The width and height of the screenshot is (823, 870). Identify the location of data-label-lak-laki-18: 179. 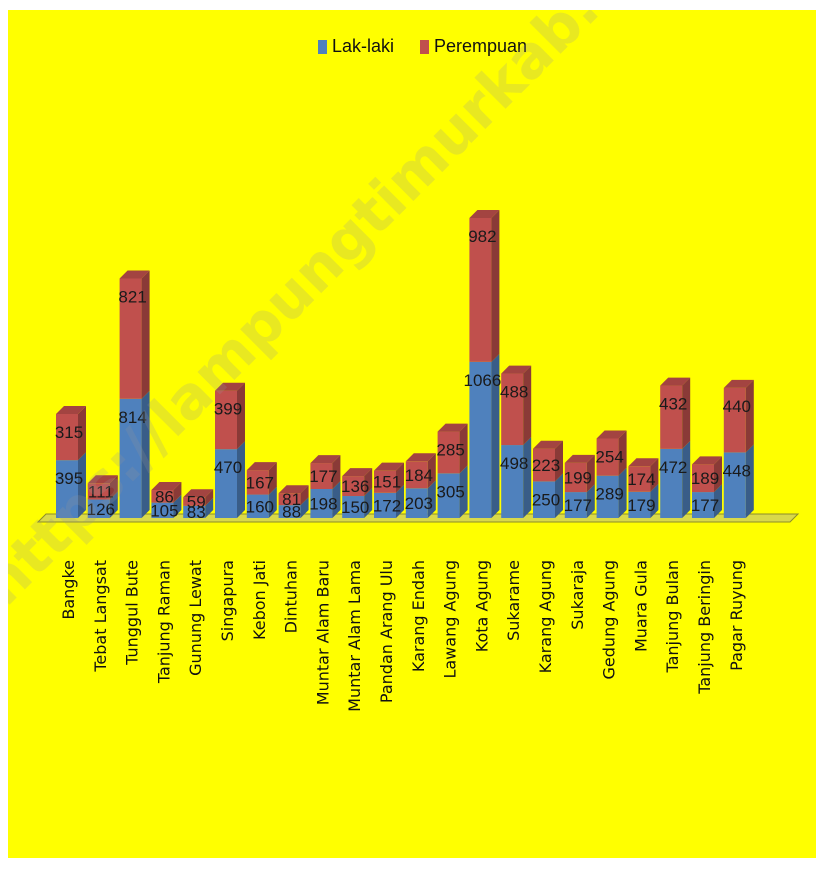
(641, 505).